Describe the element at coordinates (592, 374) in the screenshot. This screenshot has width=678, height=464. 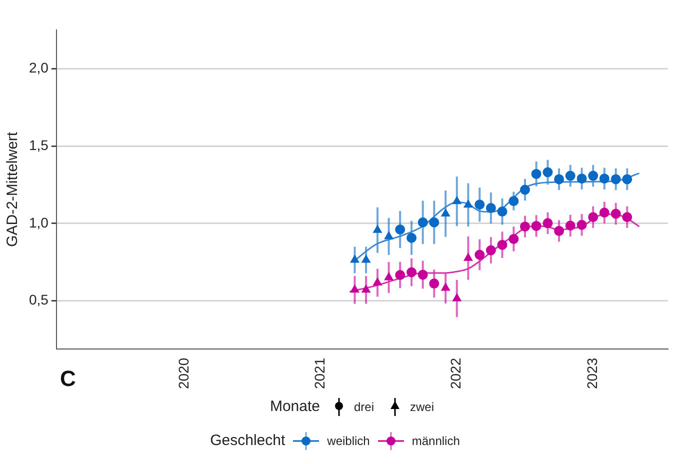
I see `x-tick-label: 2023` at that location.